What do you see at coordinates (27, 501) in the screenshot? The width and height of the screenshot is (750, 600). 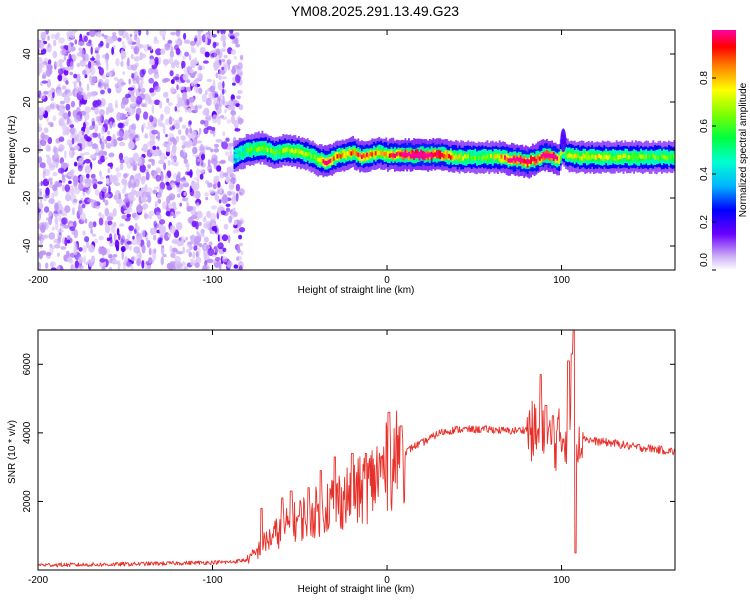 I see `y-tick-label: 2000` at bounding box center [27, 501].